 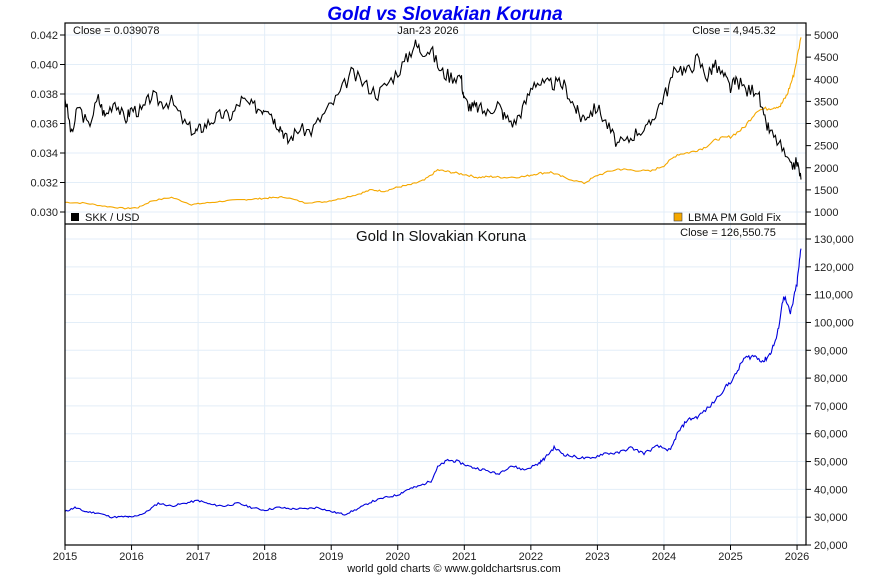 I want to click on bottom-axis-tick-label: 90,000, so click(x=831, y=351).